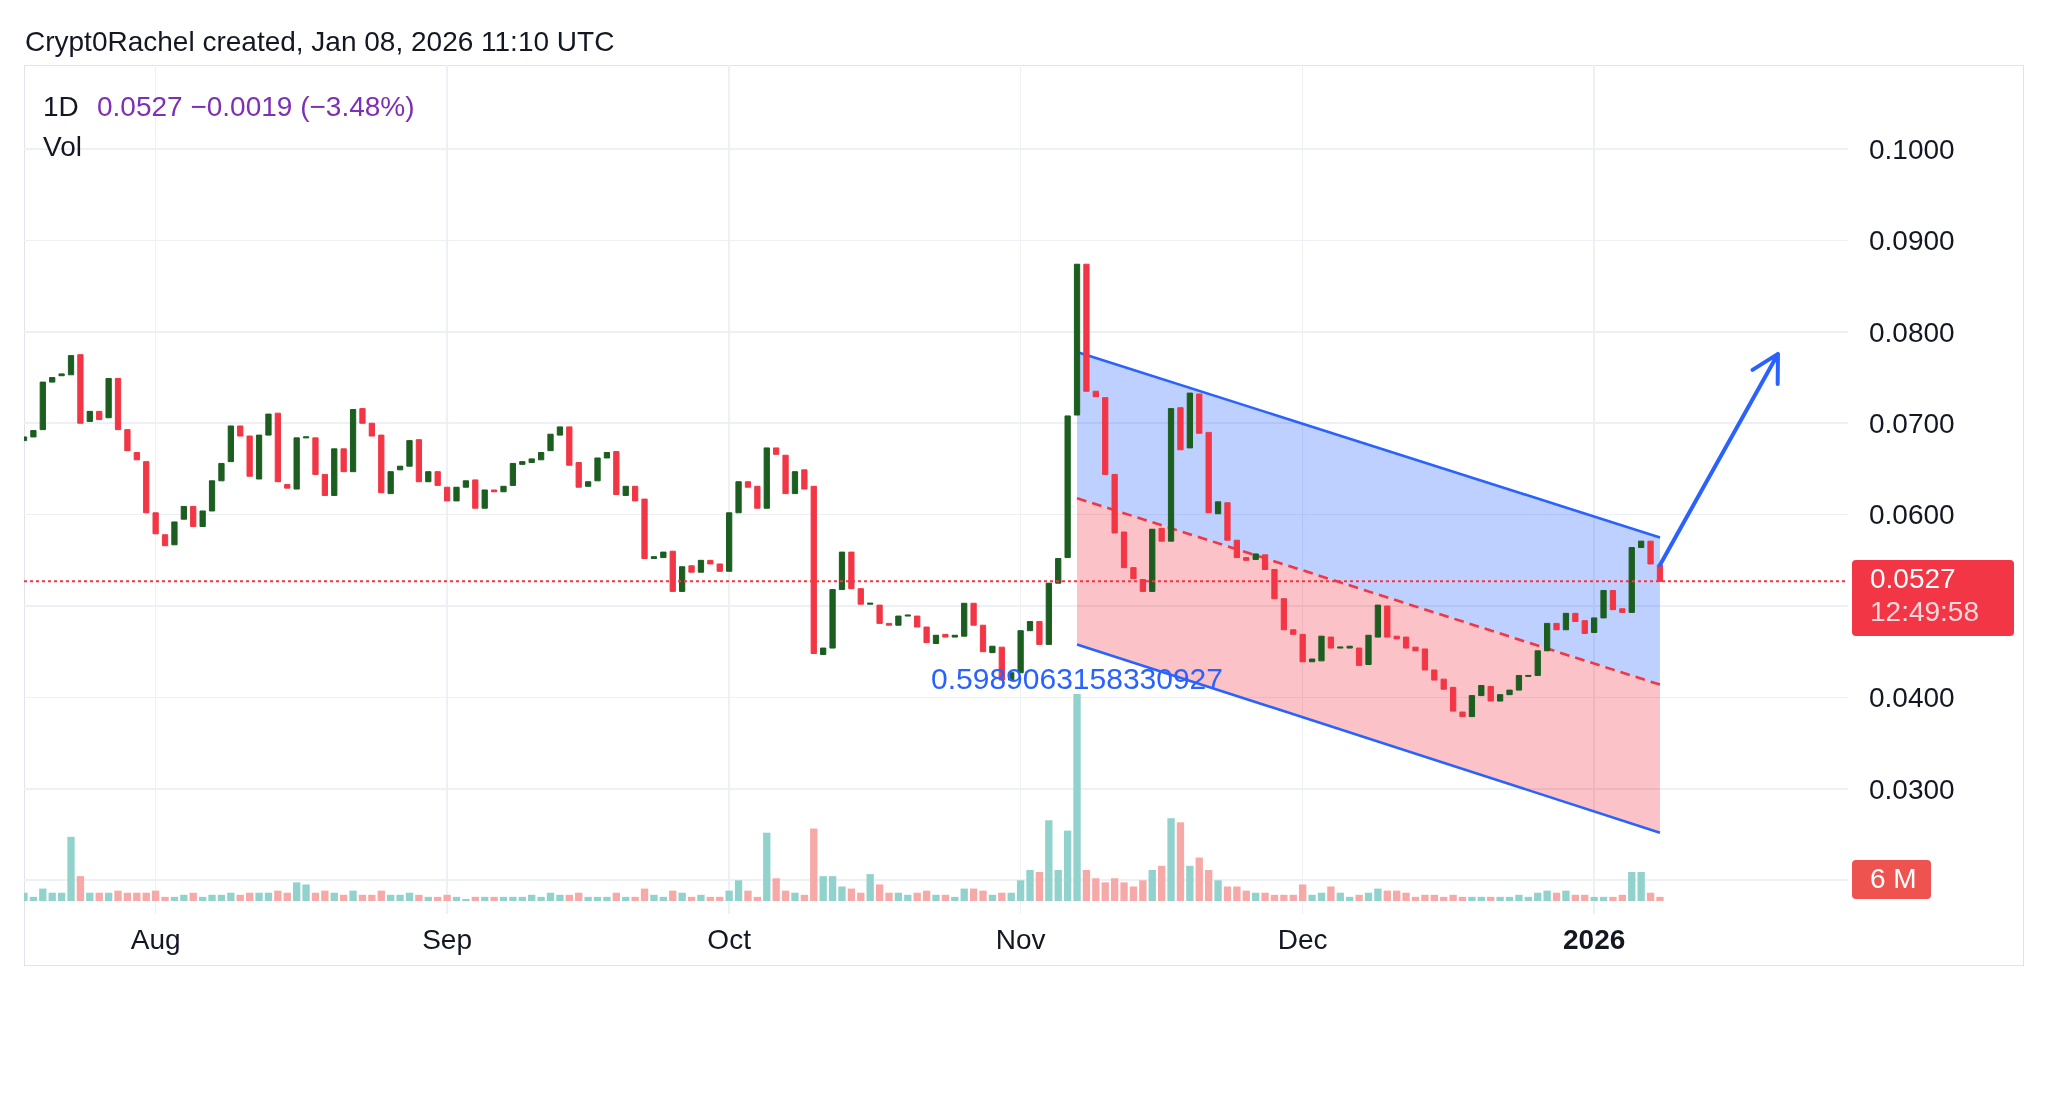 The image size is (2048, 1113). Describe the element at coordinates (1891, 880) in the screenshot. I see `text: 6 M` at that location.